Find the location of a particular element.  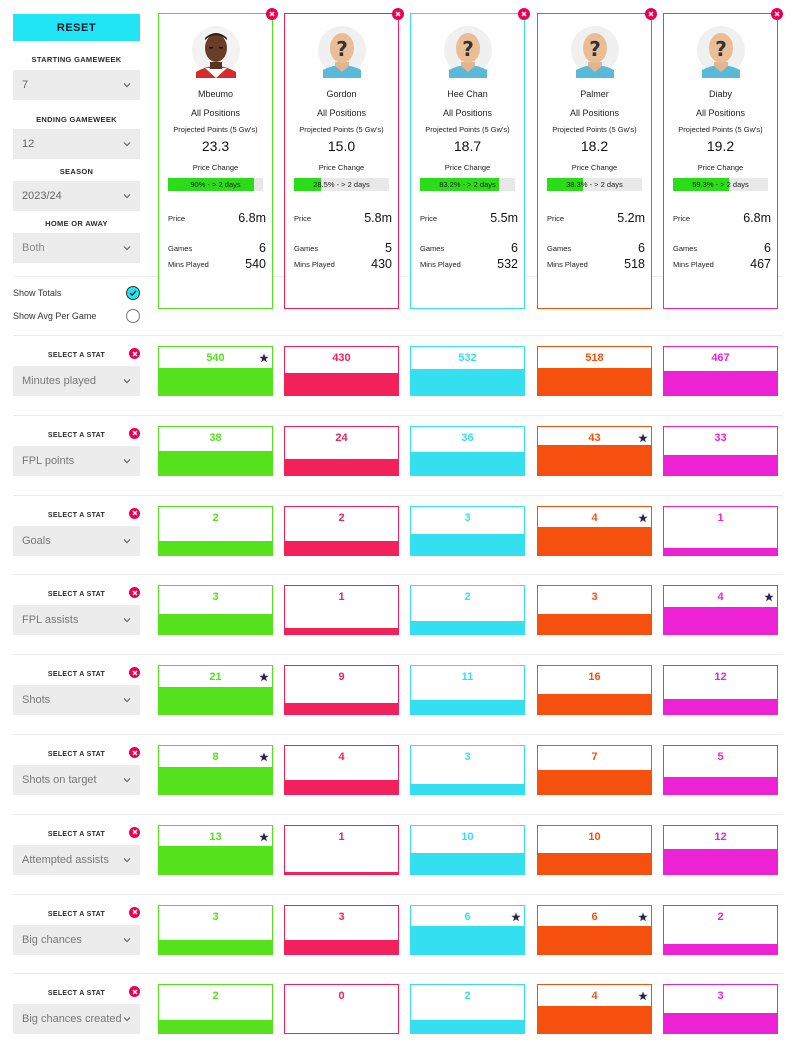

mins-played-row: Mins Played 518 is located at coordinates (596, 264).